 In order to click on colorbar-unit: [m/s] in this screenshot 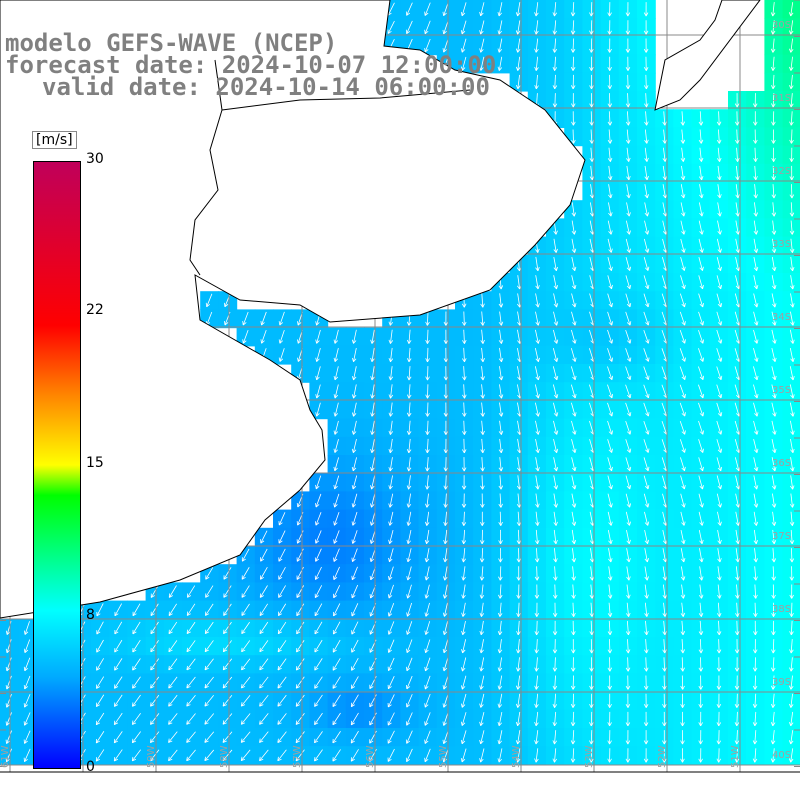, I will do `click(54, 140)`.